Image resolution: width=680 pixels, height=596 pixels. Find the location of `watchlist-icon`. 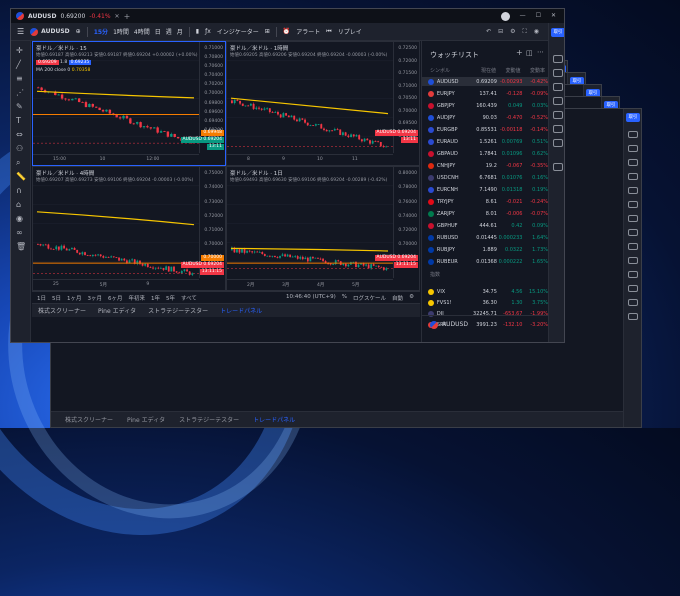

watchlist-icon is located at coordinates (558, 59).